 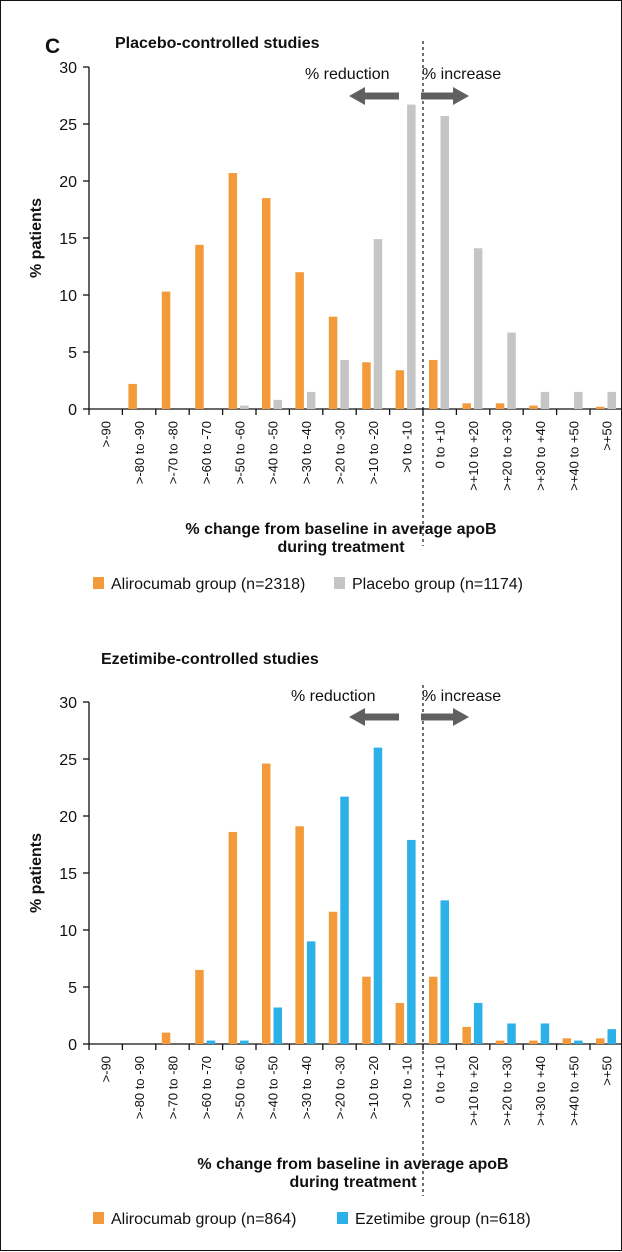 I want to click on y-tick-label: 30, so click(x=68, y=703).